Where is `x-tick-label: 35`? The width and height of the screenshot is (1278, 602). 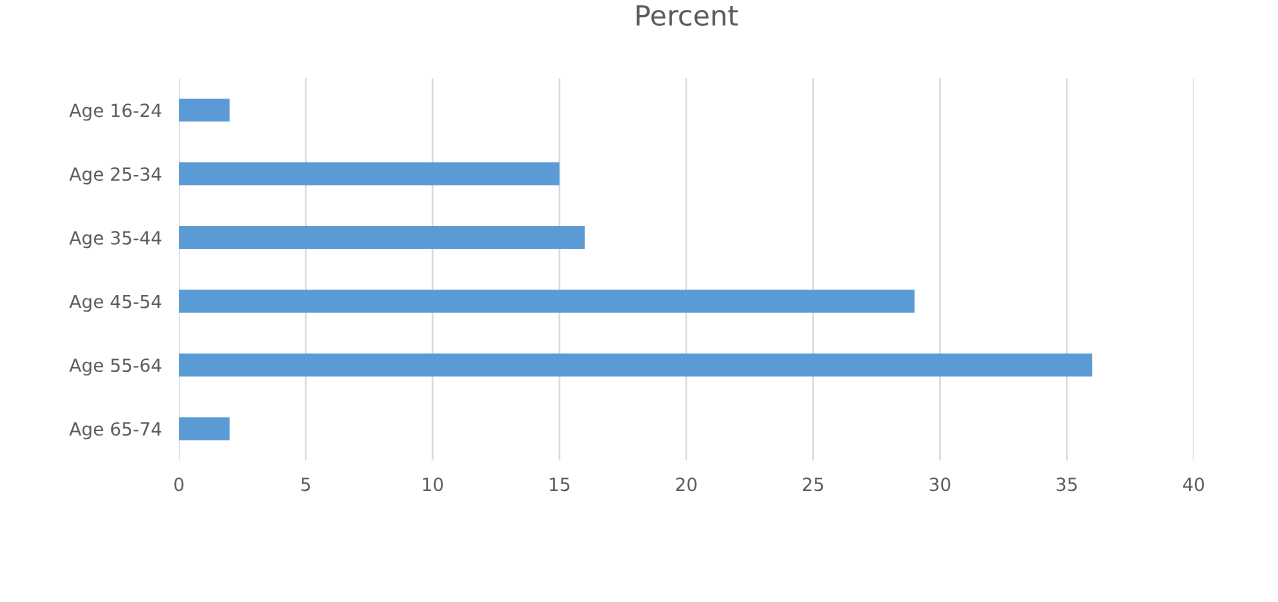
x-tick-label: 35 is located at coordinates (1066, 484).